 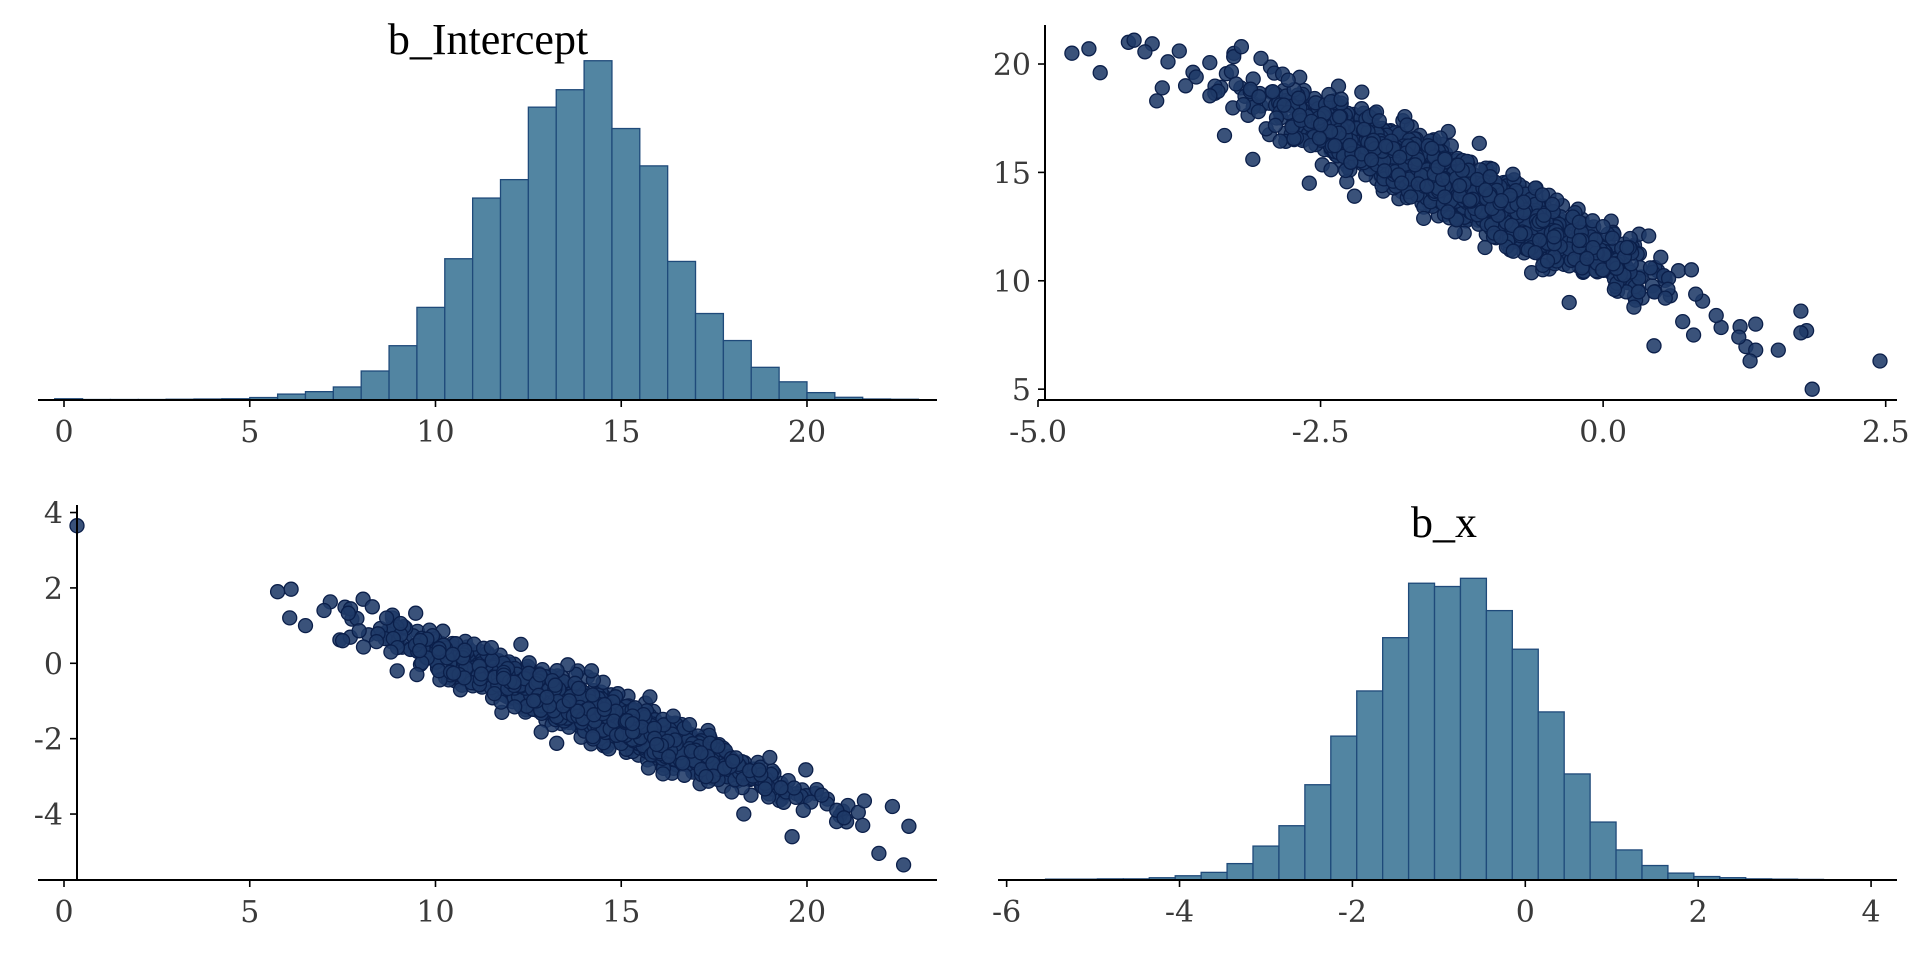 What do you see at coordinates (1006, 912) in the screenshot?
I see `x-tick-label: -6` at bounding box center [1006, 912].